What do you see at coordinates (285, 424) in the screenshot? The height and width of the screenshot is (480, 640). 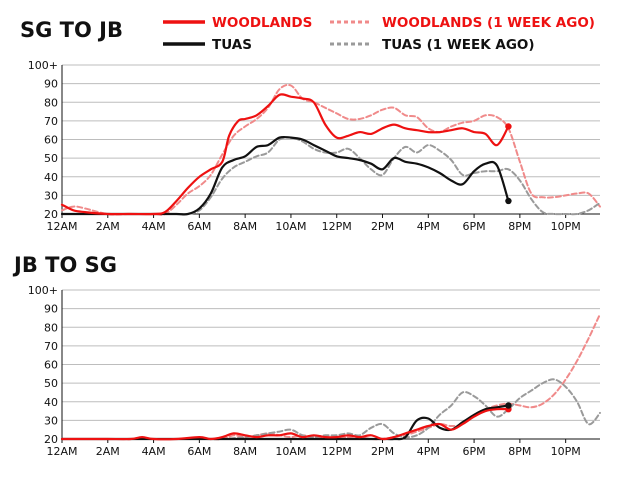 I see `series-line-woodlands` at bounding box center [285, 424].